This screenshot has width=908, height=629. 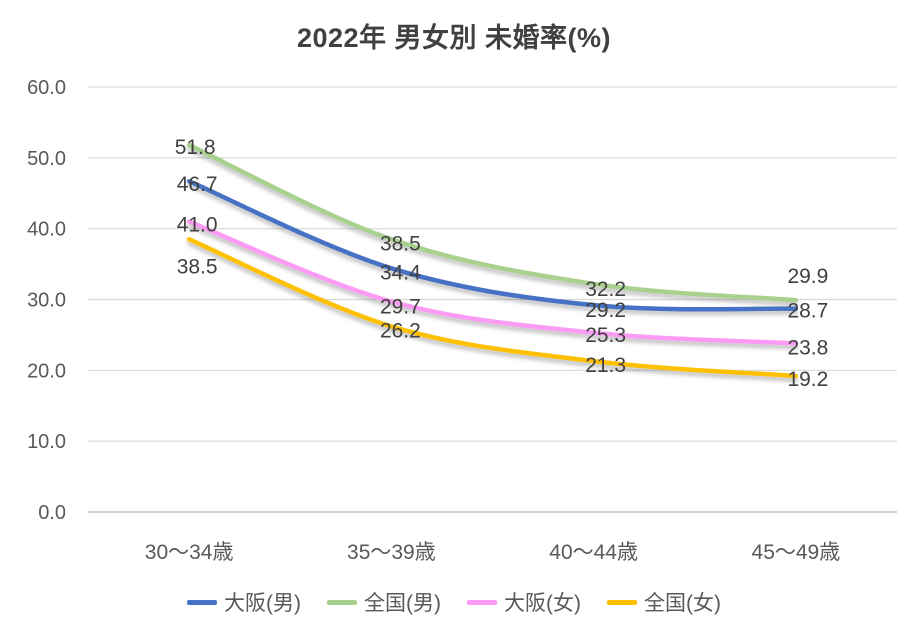 I want to click on data-label: 28.7, so click(x=807, y=311).